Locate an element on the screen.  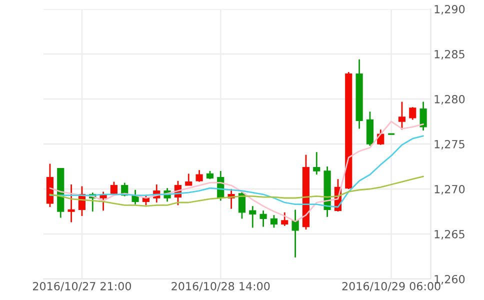
y-tick-label: 1,290 is located at coordinates (449, 9).